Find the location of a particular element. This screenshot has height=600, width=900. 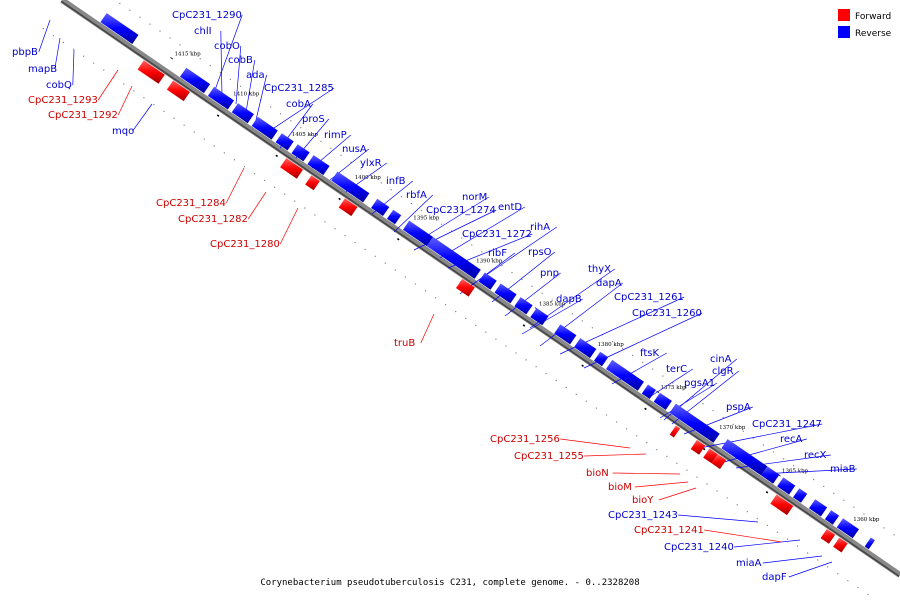

gene-label-pros: proS is located at coordinates (313, 119).